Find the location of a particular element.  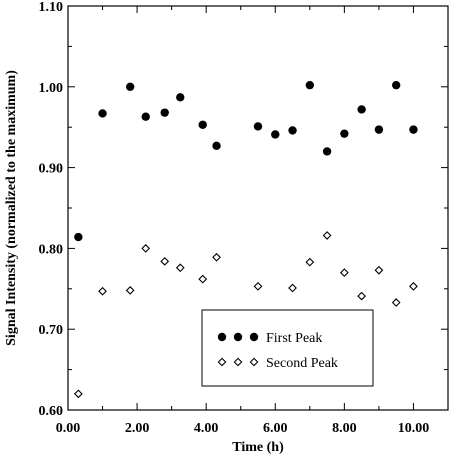

y-tick-label: 1.00 is located at coordinates (51, 88).